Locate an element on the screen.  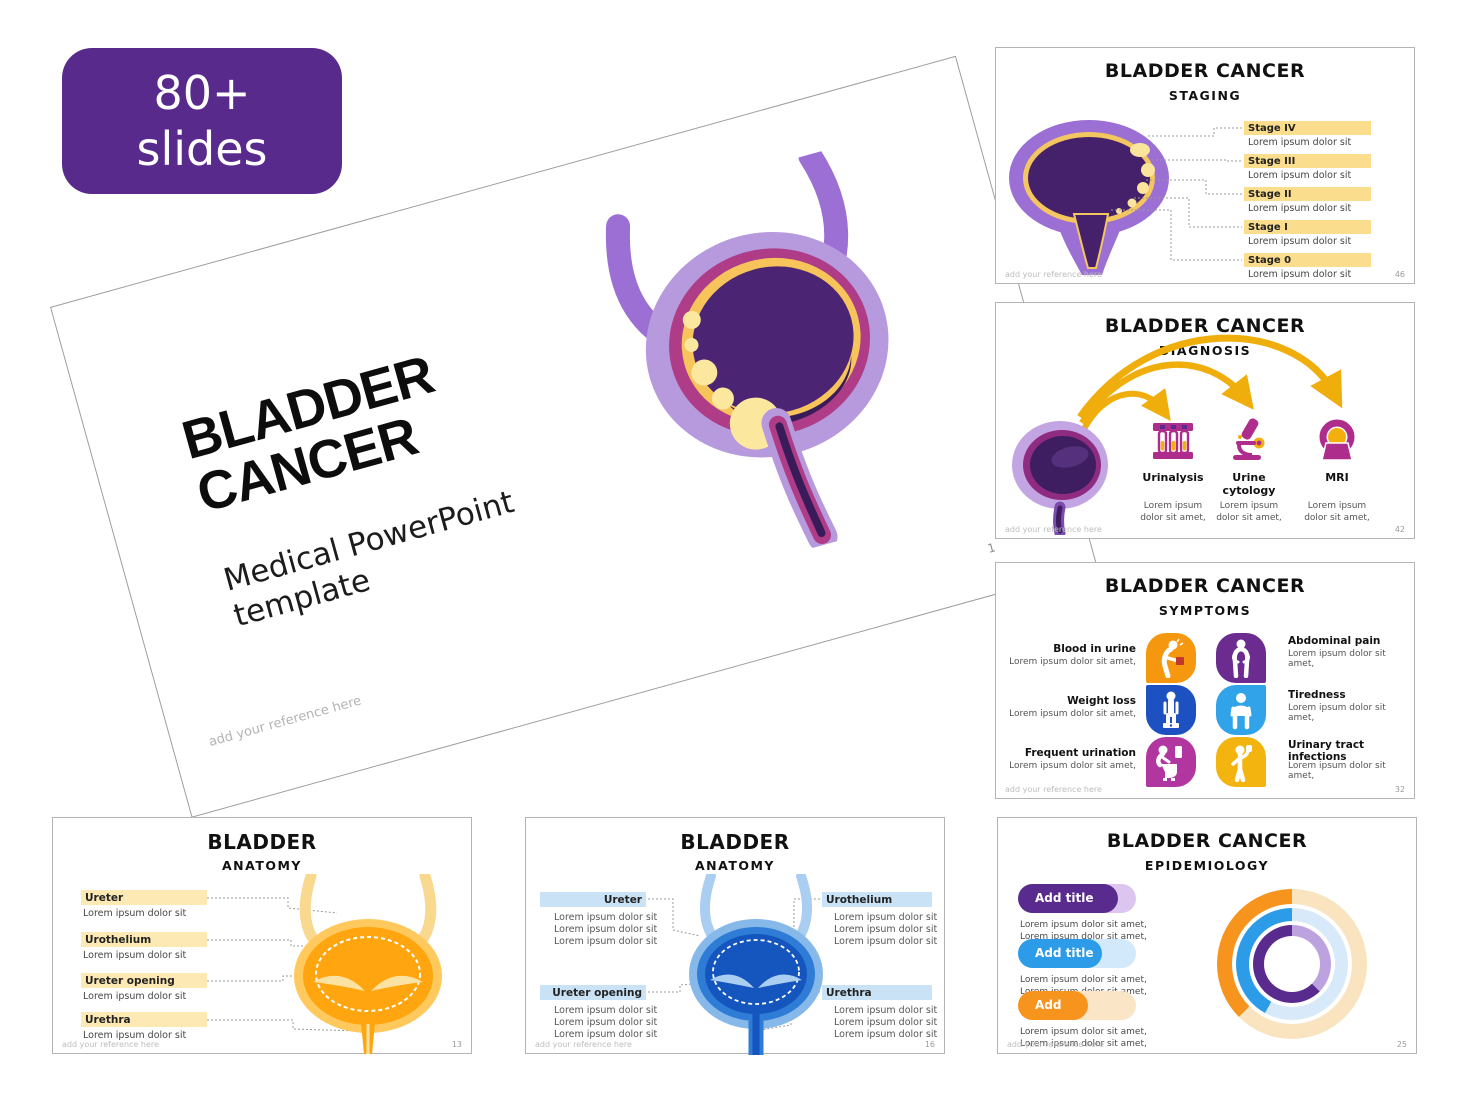
slide-subtitle: ANATOMY is located at coordinates (735, 865).